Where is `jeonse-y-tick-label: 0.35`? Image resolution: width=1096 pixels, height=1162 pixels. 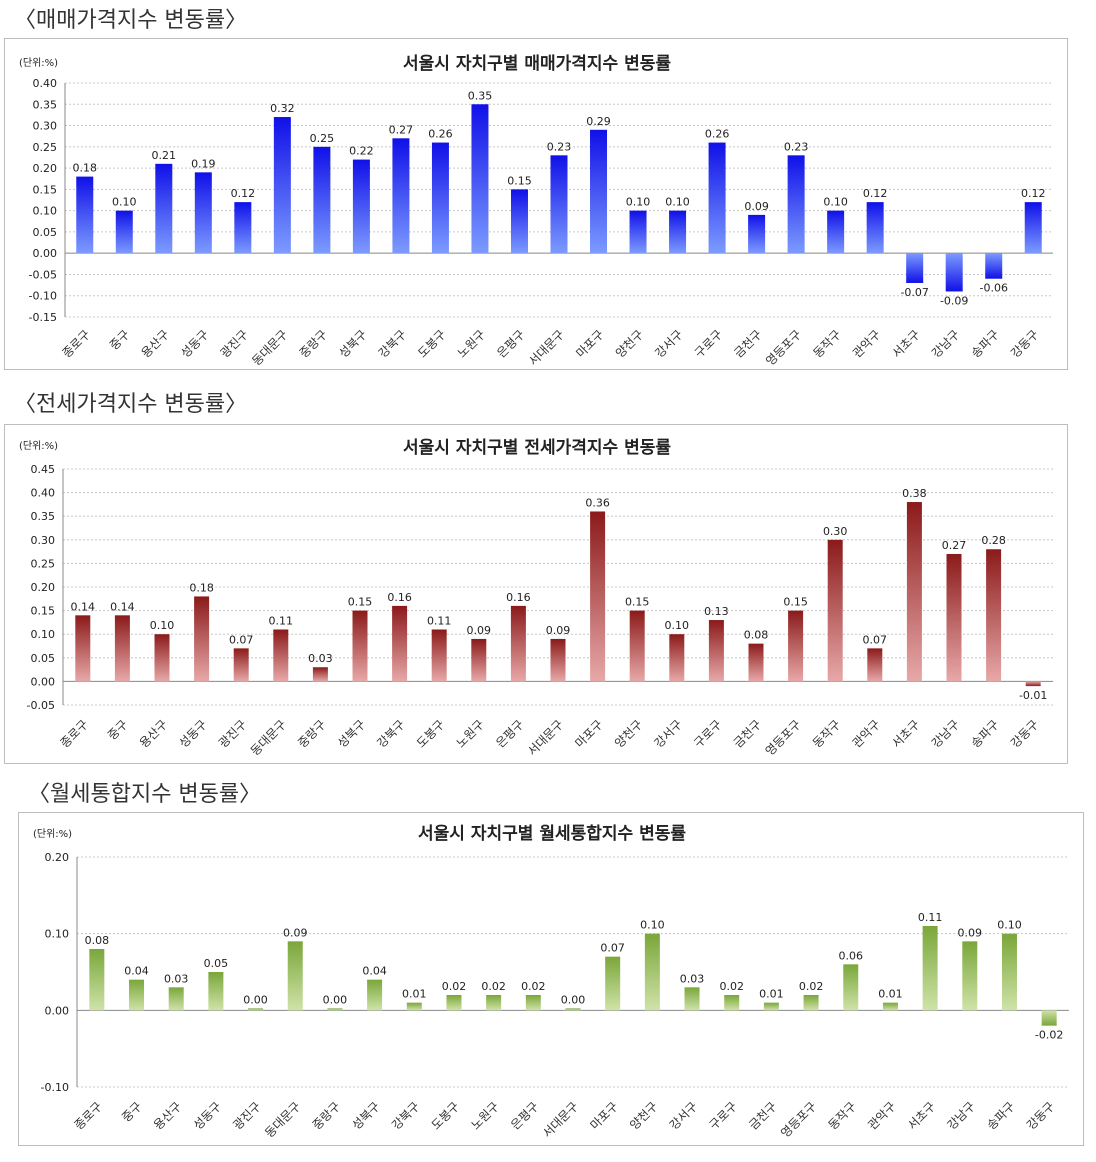 jeonse-y-tick-label: 0.35 is located at coordinates (43, 516).